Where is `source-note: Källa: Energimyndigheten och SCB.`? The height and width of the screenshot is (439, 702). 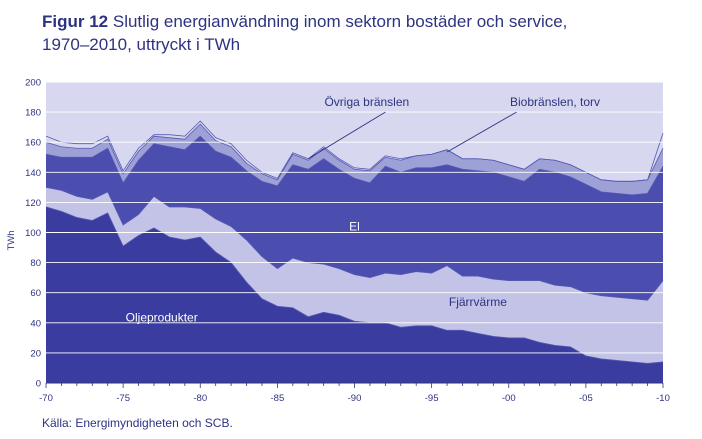 source-note: Källa: Energimyndigheten och SCB. is located at coordinates (137, 423).